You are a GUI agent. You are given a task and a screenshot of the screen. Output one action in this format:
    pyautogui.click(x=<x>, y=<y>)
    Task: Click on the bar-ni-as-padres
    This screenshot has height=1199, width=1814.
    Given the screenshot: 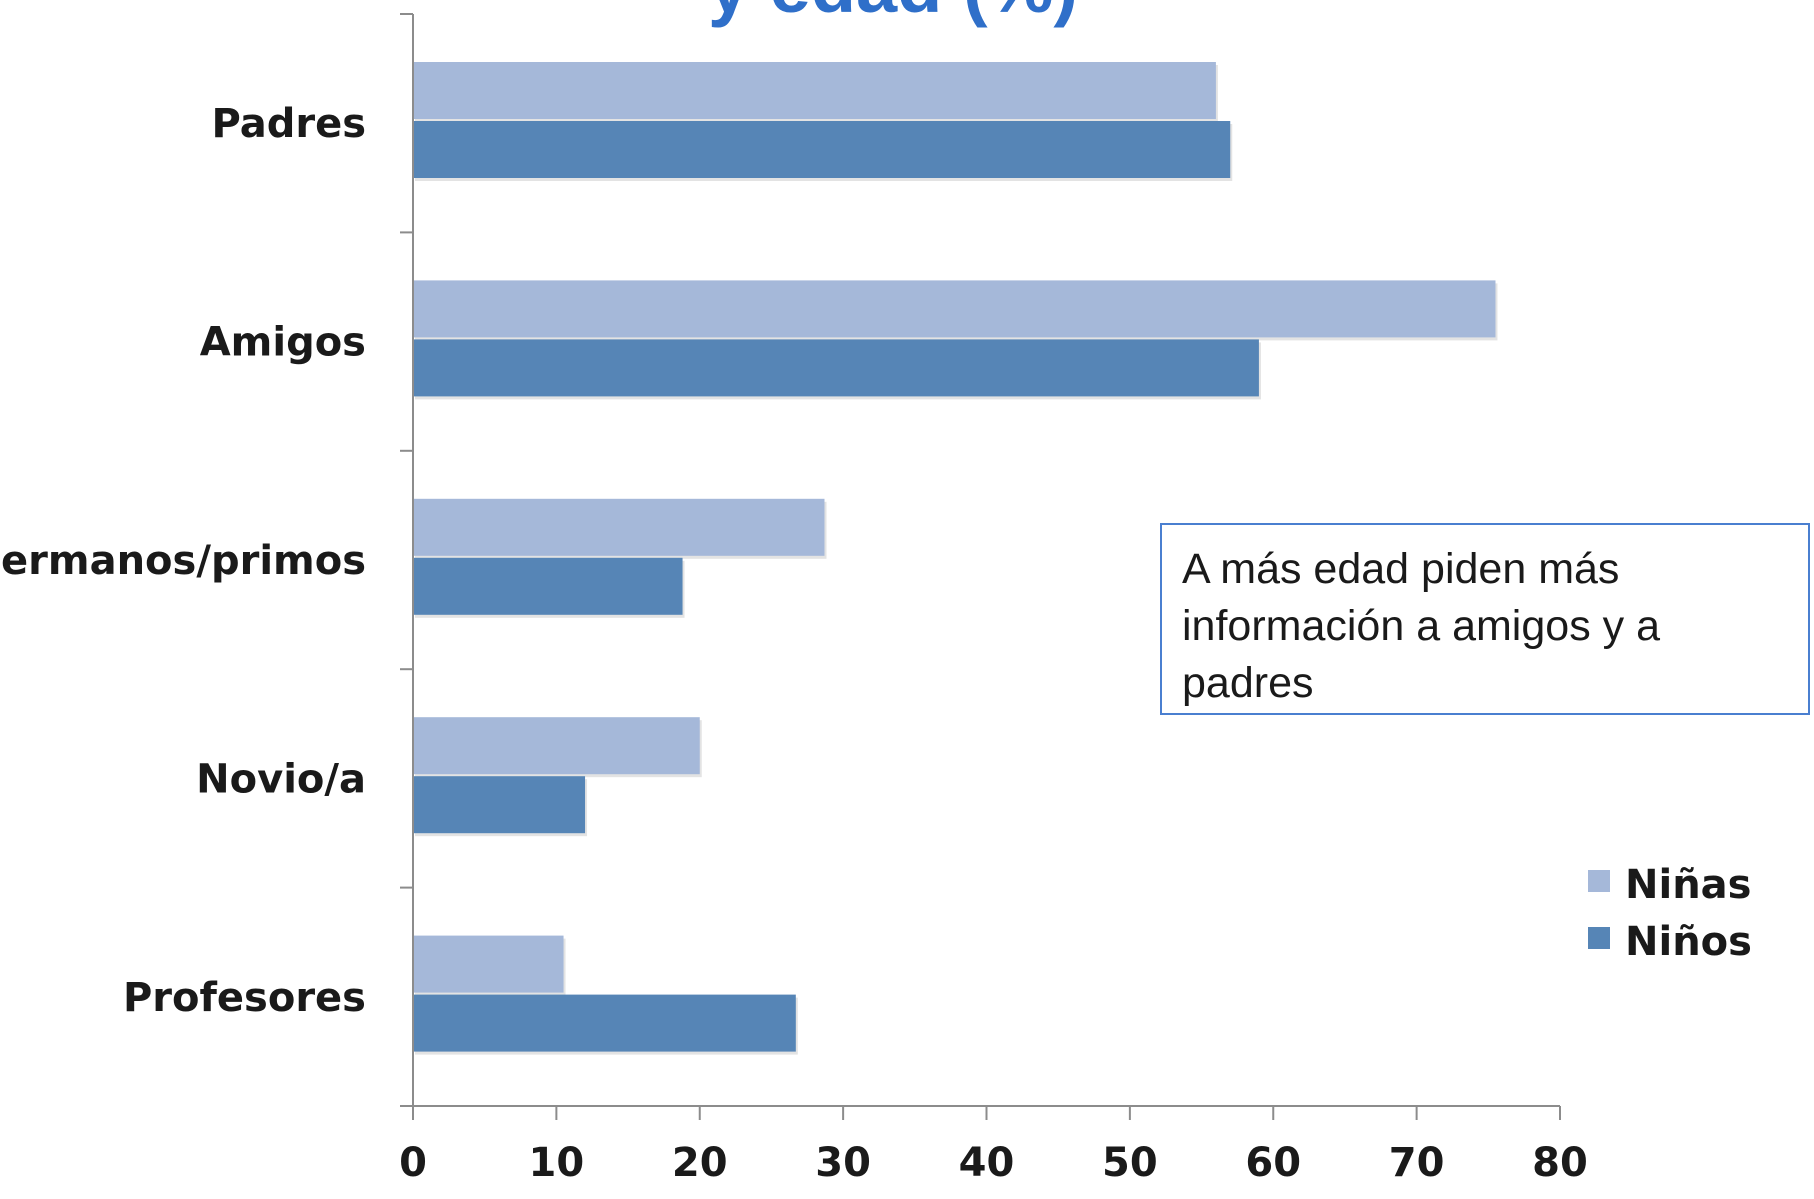 What is the action you would take?
    pyautogui.click(x=814, y=90)
    